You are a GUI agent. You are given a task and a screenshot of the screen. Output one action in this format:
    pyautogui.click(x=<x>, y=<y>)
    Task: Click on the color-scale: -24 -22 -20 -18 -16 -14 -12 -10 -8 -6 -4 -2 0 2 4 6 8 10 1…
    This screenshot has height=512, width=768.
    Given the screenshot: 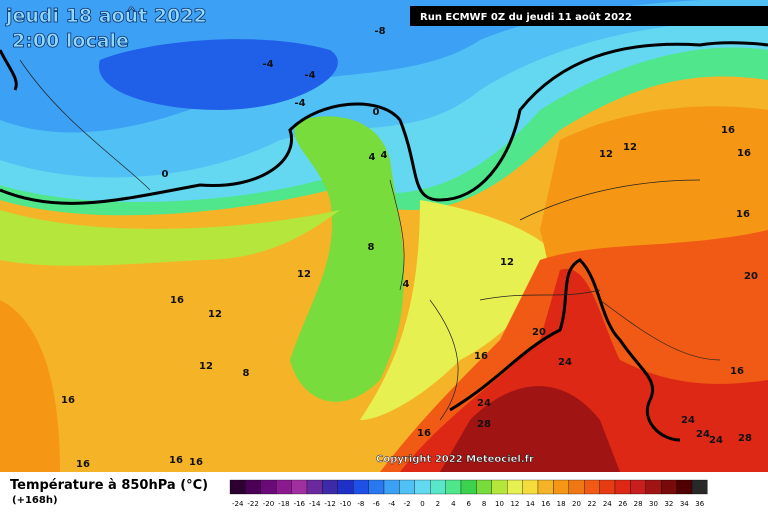 What is the action you would take?
    pyautogui.click(x=468, y=493)
    